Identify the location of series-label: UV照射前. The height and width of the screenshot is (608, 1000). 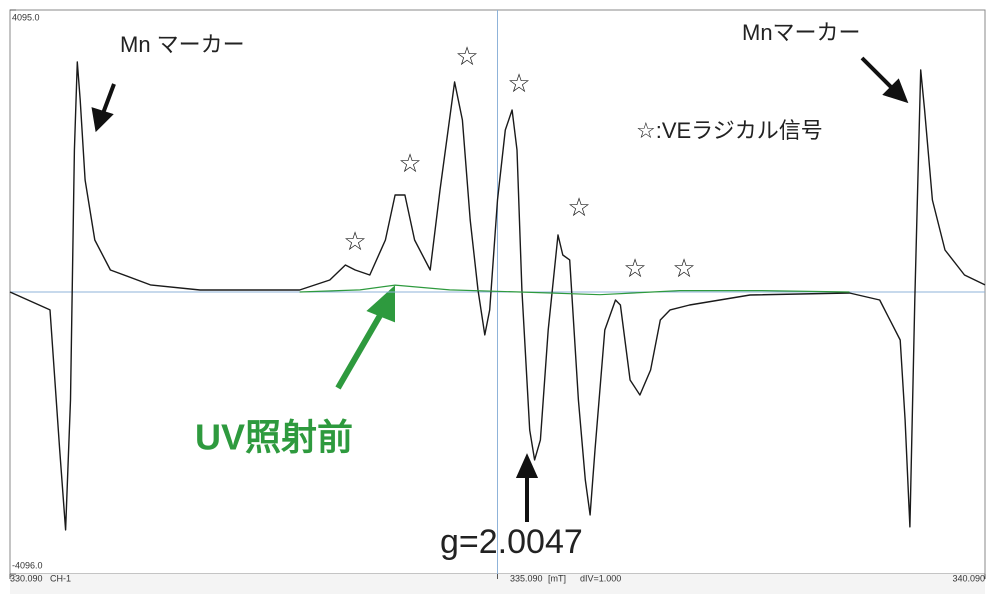
(274, 437).